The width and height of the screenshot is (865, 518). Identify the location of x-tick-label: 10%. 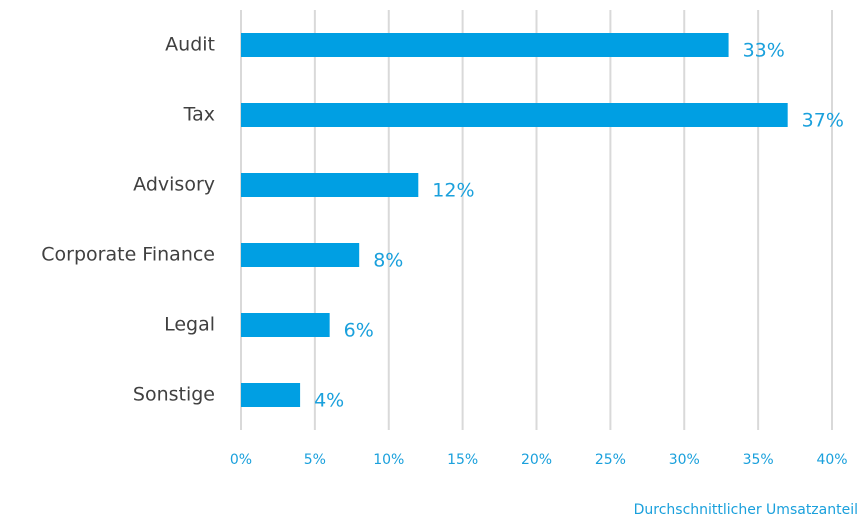
(388, 460).